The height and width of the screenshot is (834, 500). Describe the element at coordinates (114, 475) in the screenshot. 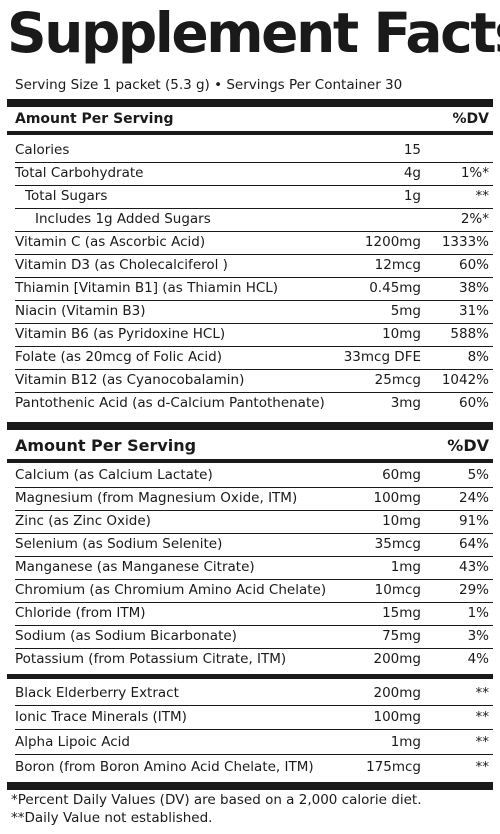

I see `nutrient-name: Calcium (as Calcium Lactate)` at that location.